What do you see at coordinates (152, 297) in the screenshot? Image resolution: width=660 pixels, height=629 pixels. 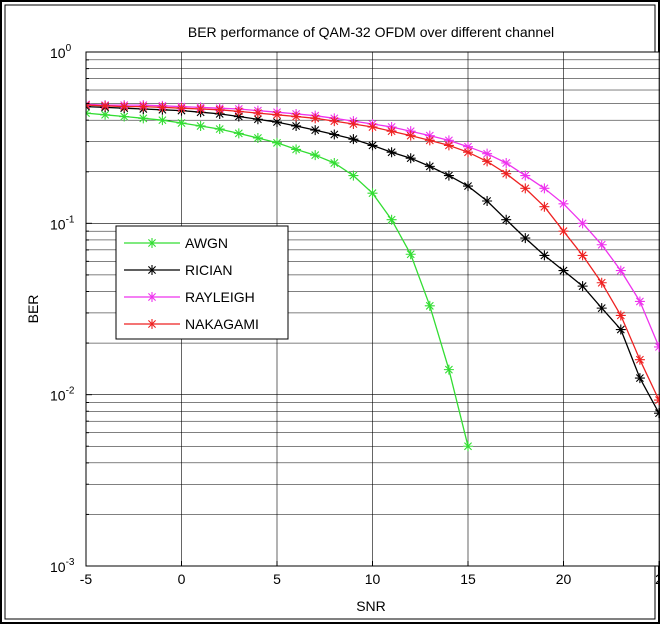 I see `legend-marker-rayleigh` at bounding box center [152, 297].